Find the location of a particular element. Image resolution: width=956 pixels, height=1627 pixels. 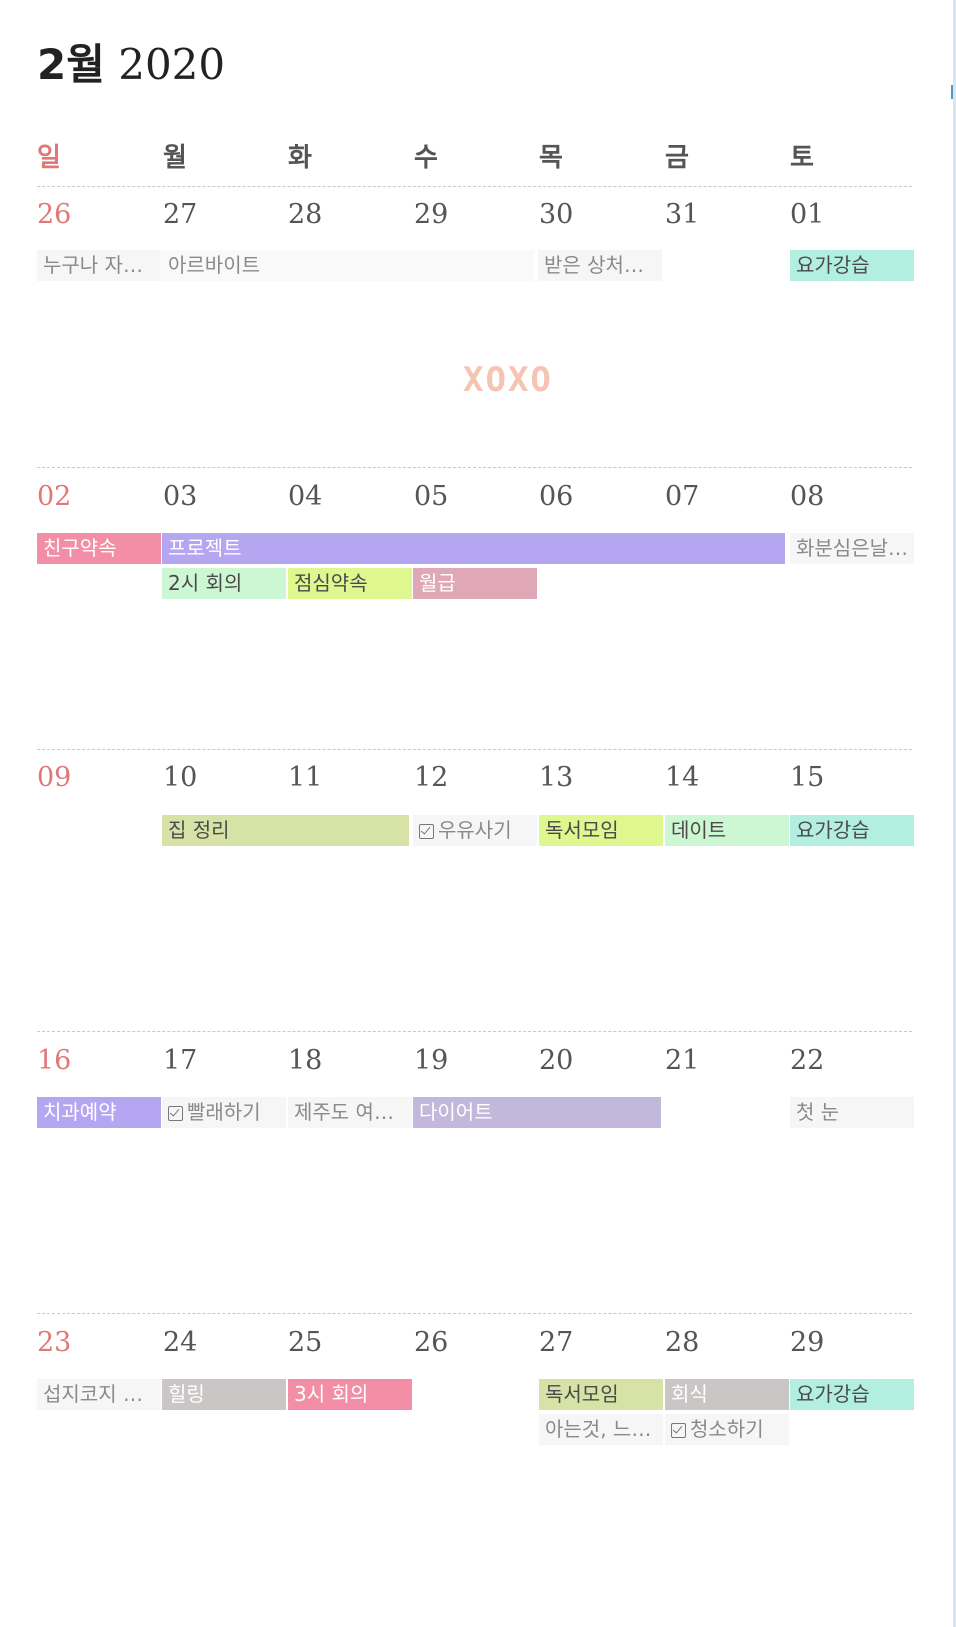

todo-label: 청소하기 is located at coordinates (727, 1429).